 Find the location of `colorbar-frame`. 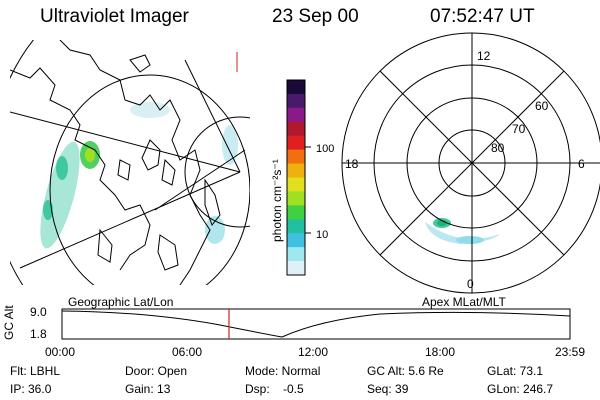

colorbar-frame is located at coordinates (296, 177).